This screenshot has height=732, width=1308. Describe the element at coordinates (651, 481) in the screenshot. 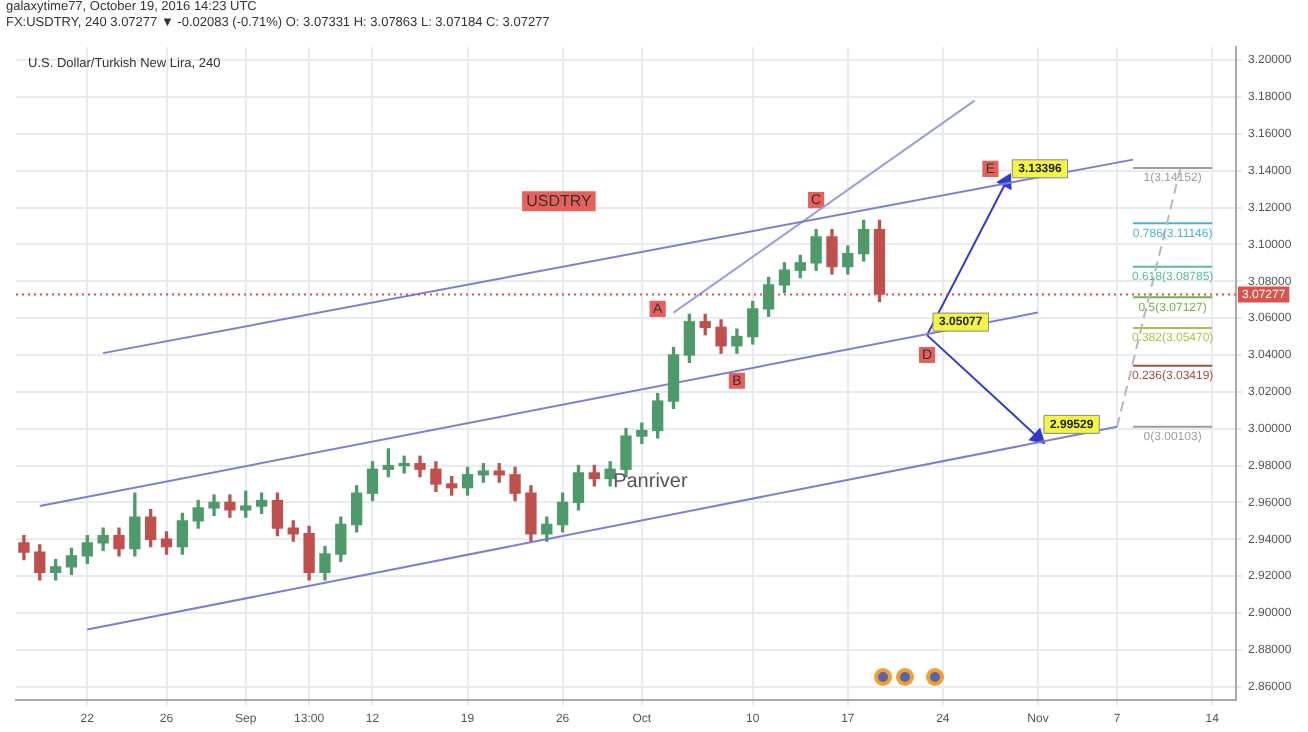

I see `annotation: Panriver` at that location.